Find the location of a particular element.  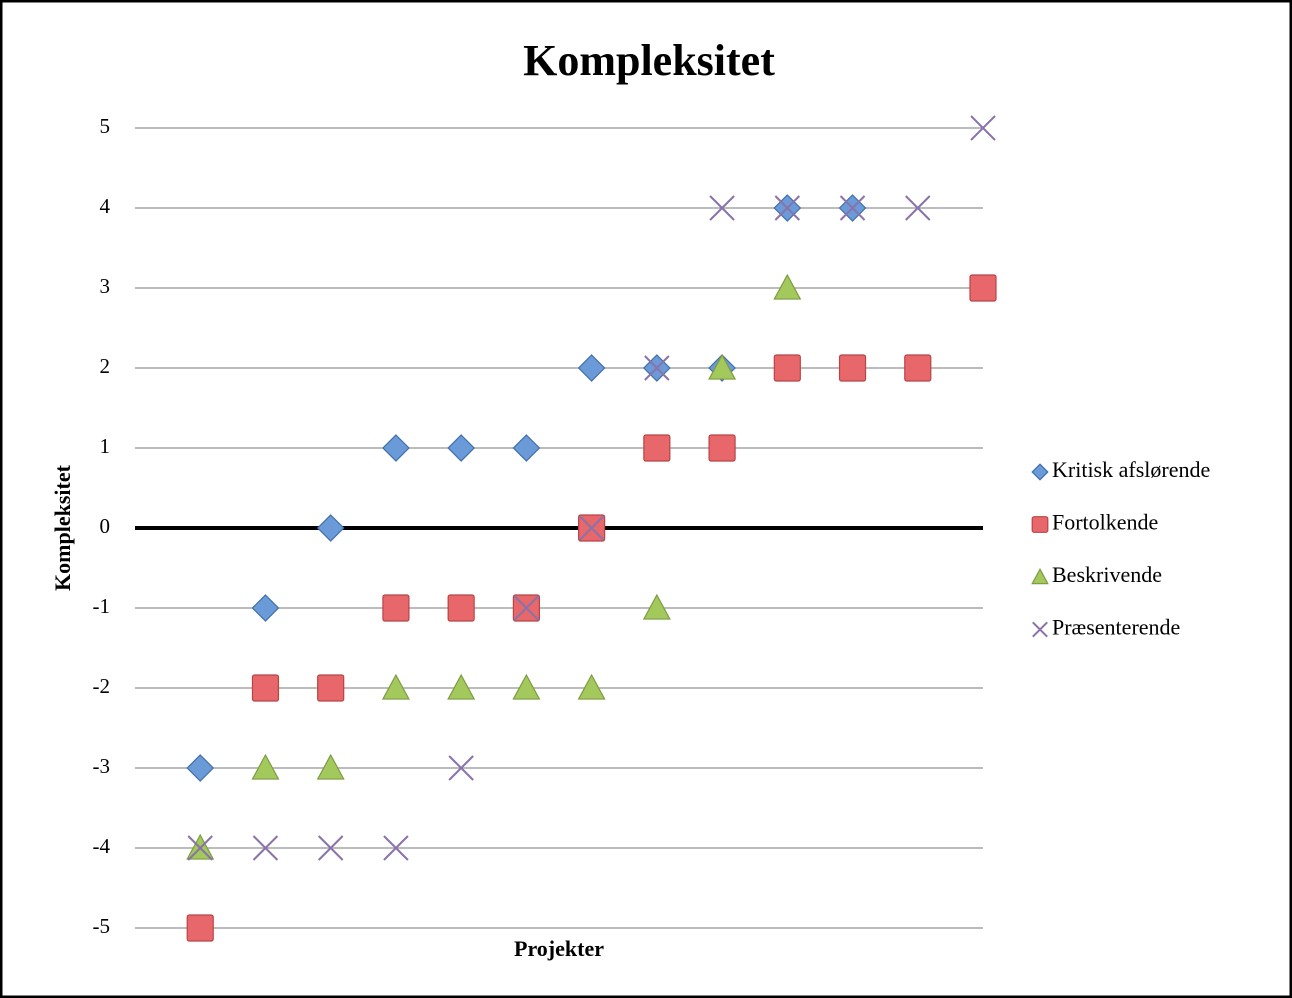

y-tick-label: -1 is located at coordinates (102, 606).